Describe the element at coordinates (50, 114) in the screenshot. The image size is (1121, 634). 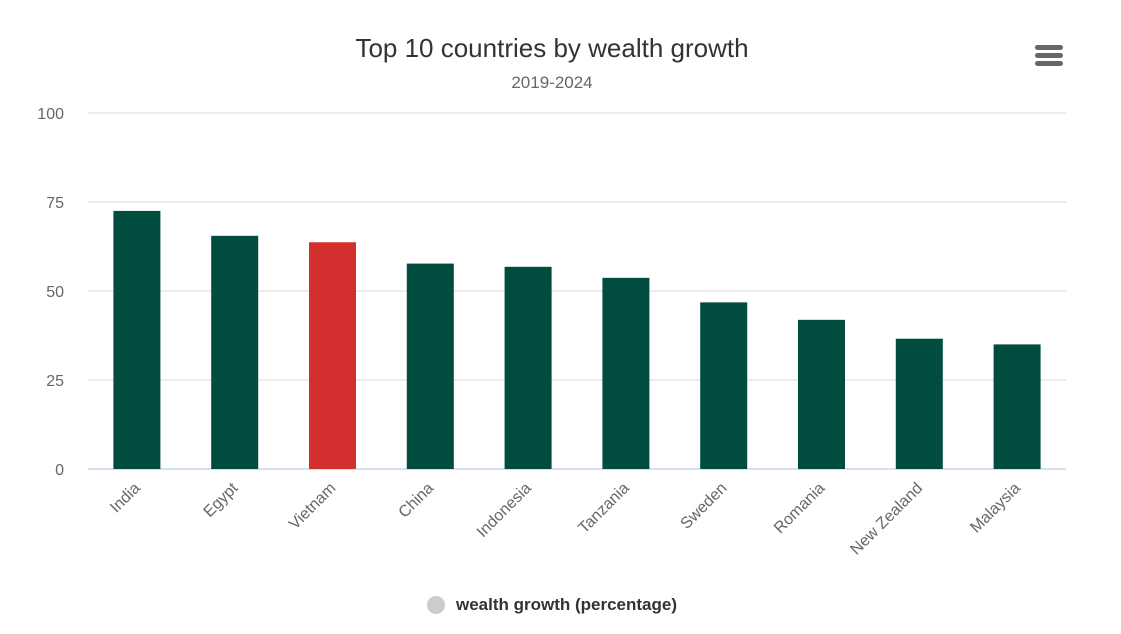
I see `y-tick-label: 100` at that location.